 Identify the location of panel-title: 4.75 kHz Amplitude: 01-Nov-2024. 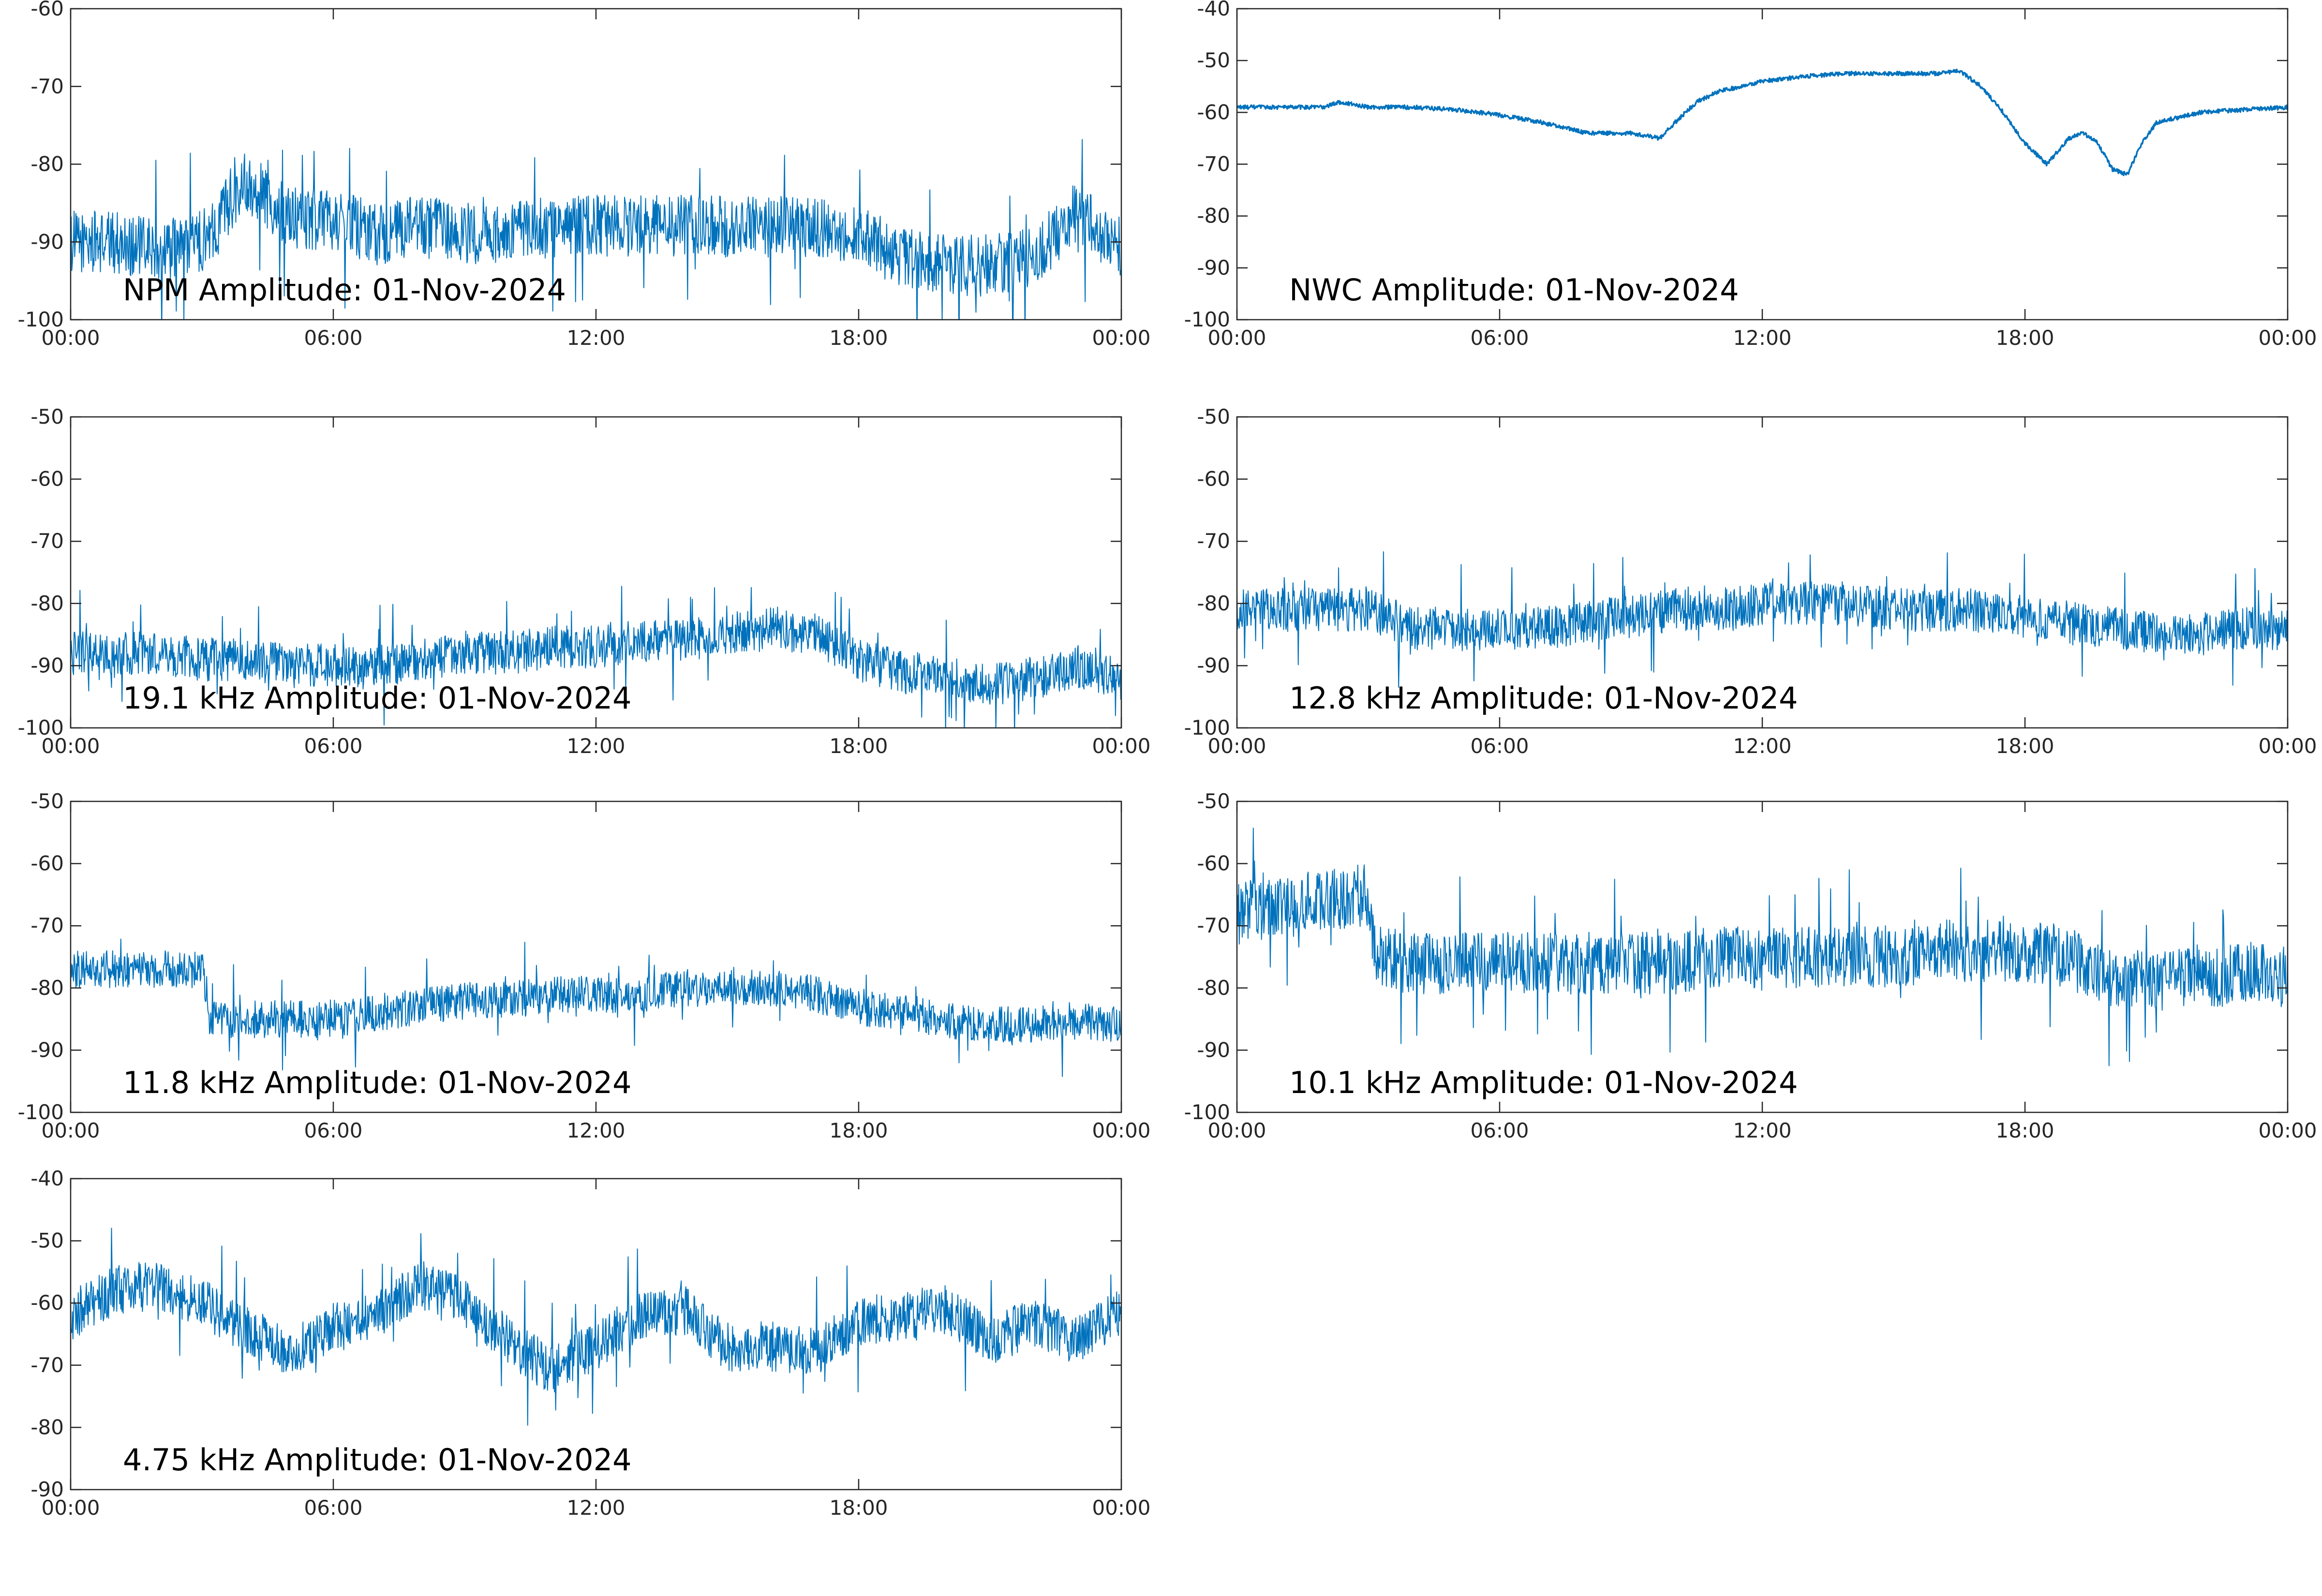
(377, 1460).